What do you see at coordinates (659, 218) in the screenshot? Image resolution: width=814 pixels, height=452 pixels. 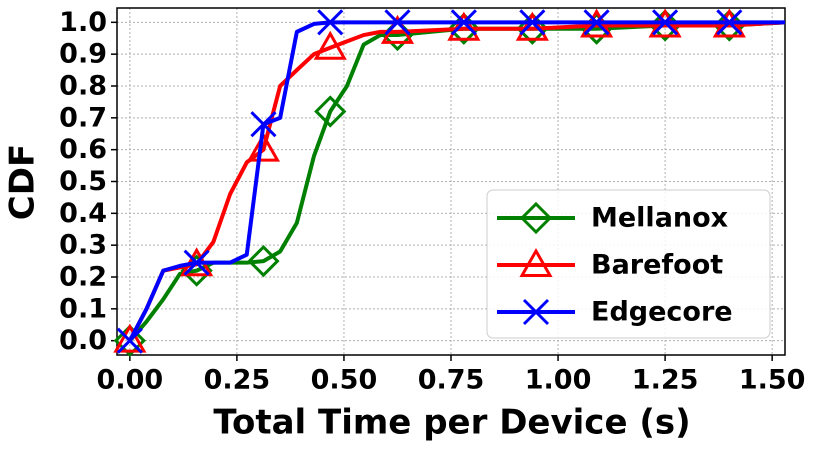 I see `legend-label: Mellanox` at bounding box center [659, 218].